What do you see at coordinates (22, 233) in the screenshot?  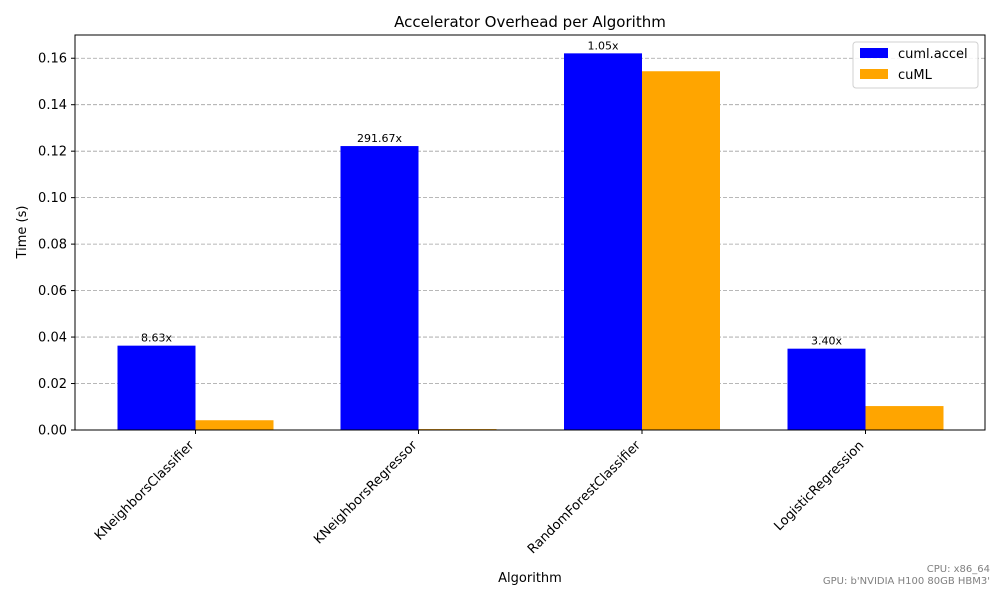 I see `y-axis-label: Time (s)` at bounding box center [22, 233].